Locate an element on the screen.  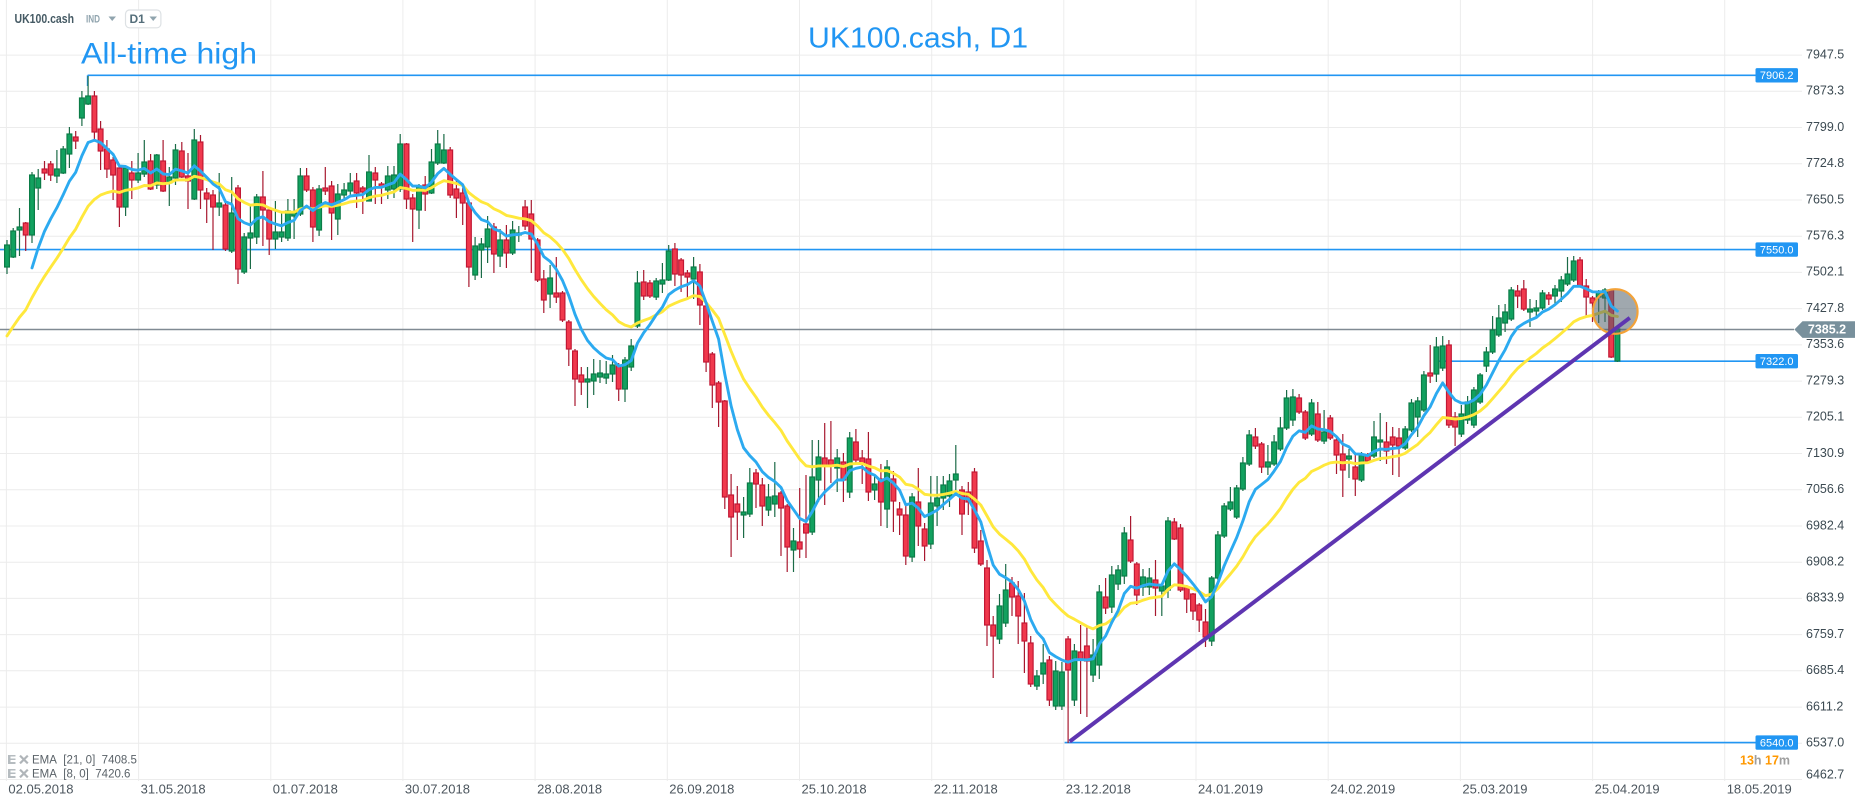
svg-text: UK100.cash, D1 is located at coordinates (918, 39).